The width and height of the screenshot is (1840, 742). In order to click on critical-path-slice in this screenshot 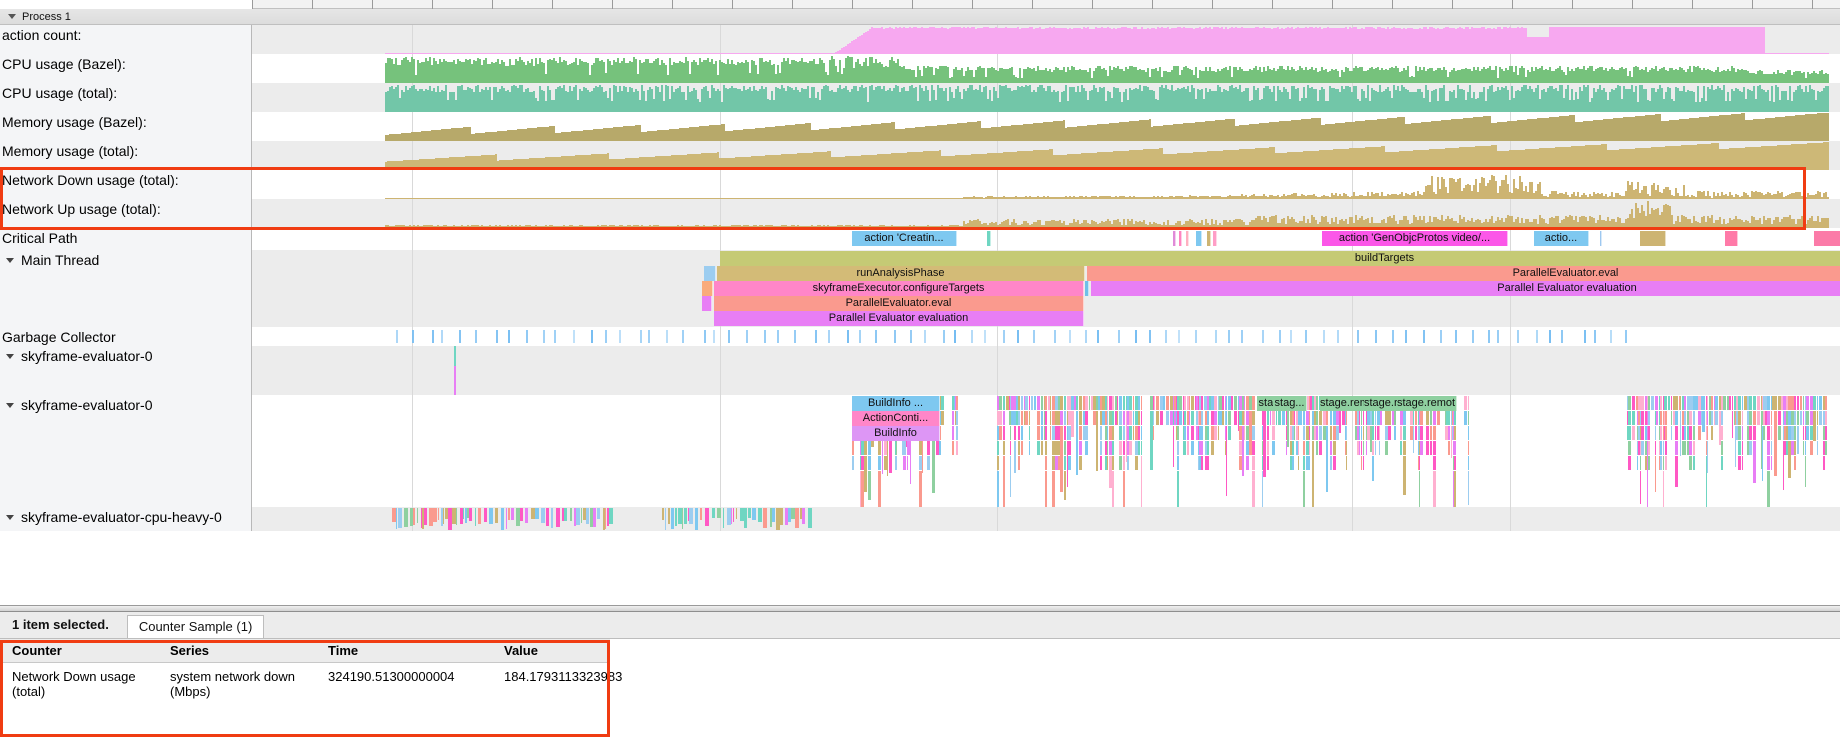, I will do `click(1209, 238)`.